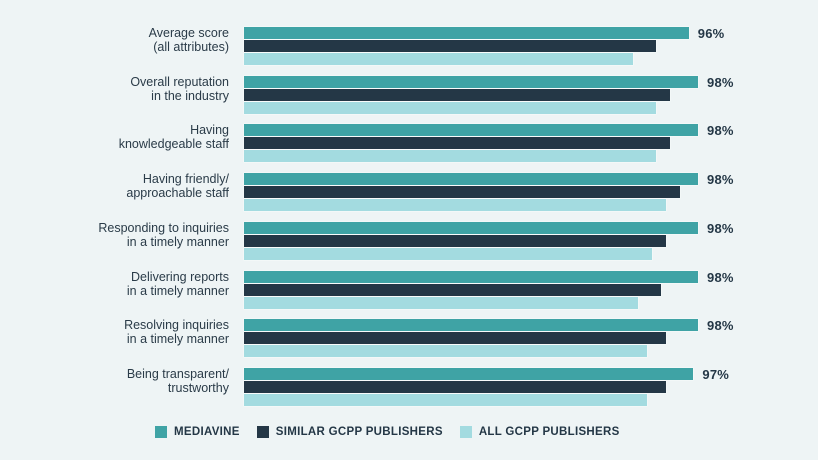 The width and height of the screenshot is (818, 460). I want to click on legend-item-all-gcpp: ALL GCPP PUBLISHERS, so click(539, 432).